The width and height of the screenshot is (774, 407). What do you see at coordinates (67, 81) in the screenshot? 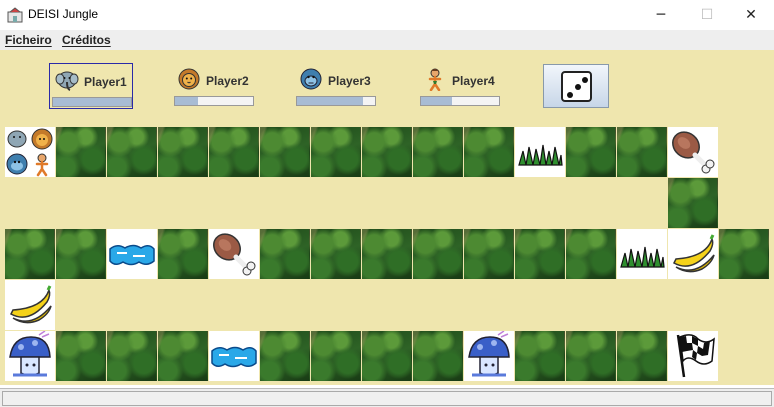
I see `elephant-icon` at bounding box center [67, 81].